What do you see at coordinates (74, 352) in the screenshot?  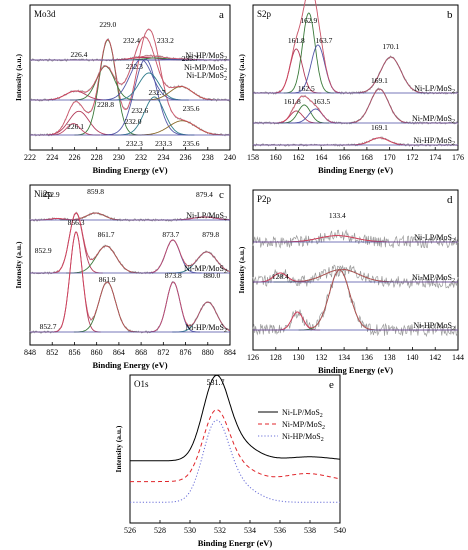 I see `x-tick-label: 856` at bounding box center [74, 352].